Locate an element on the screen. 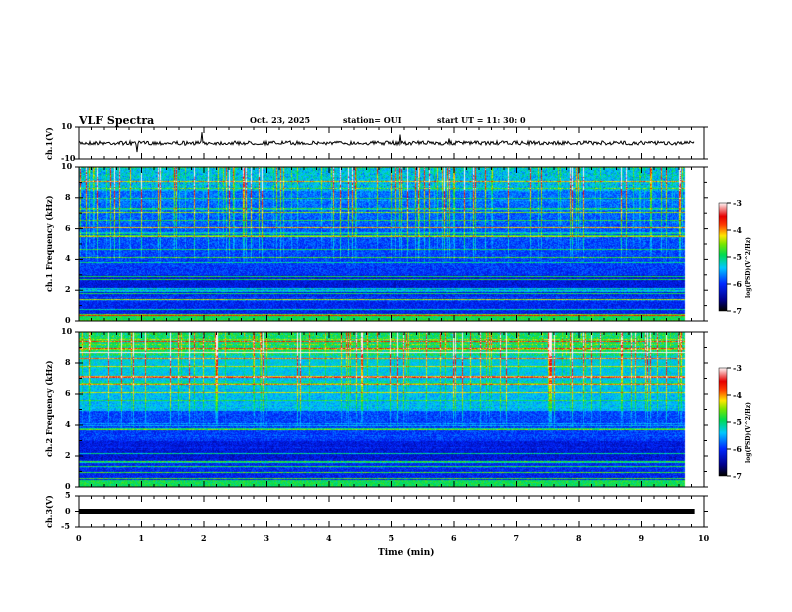 The image size is (792, 612). y-tick-label: 5 is located at coordinates (68, 495).